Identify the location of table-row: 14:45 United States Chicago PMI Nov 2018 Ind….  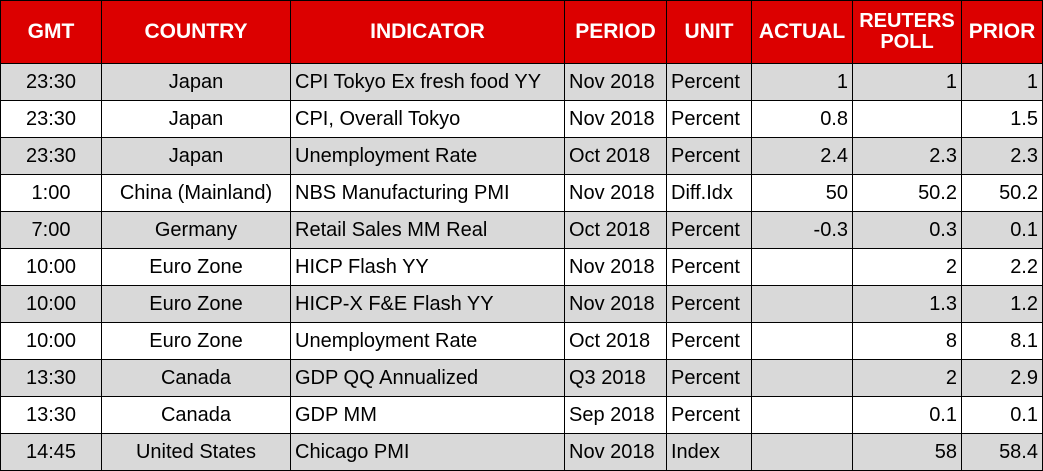
(521, 452).